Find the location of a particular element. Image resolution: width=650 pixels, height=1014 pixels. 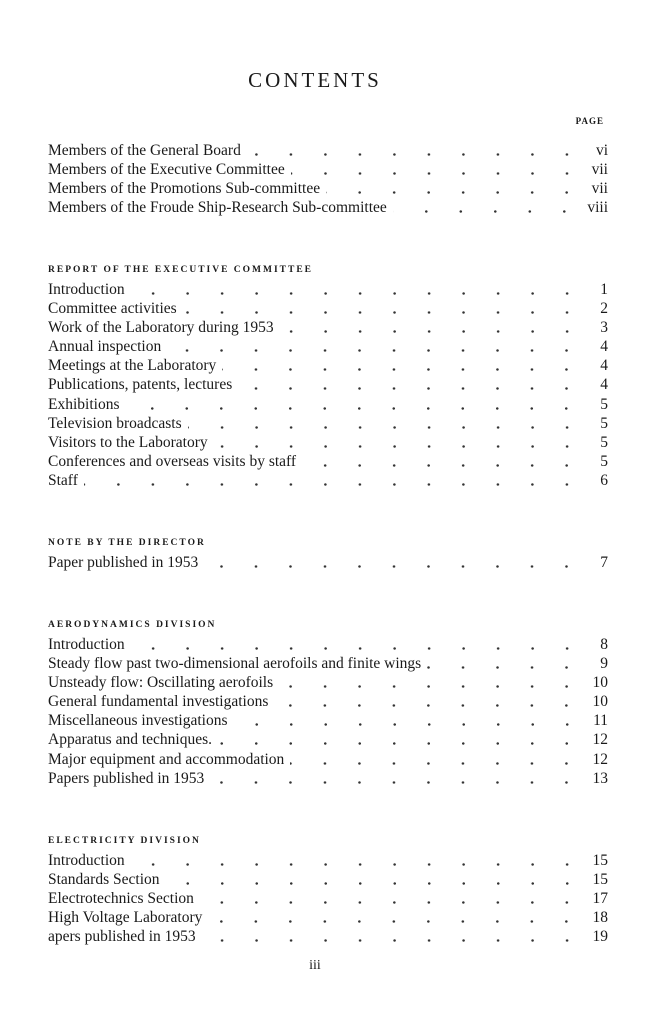

toc-entry: Electrotechnics Section 17 is located at coordinates (328, 899).